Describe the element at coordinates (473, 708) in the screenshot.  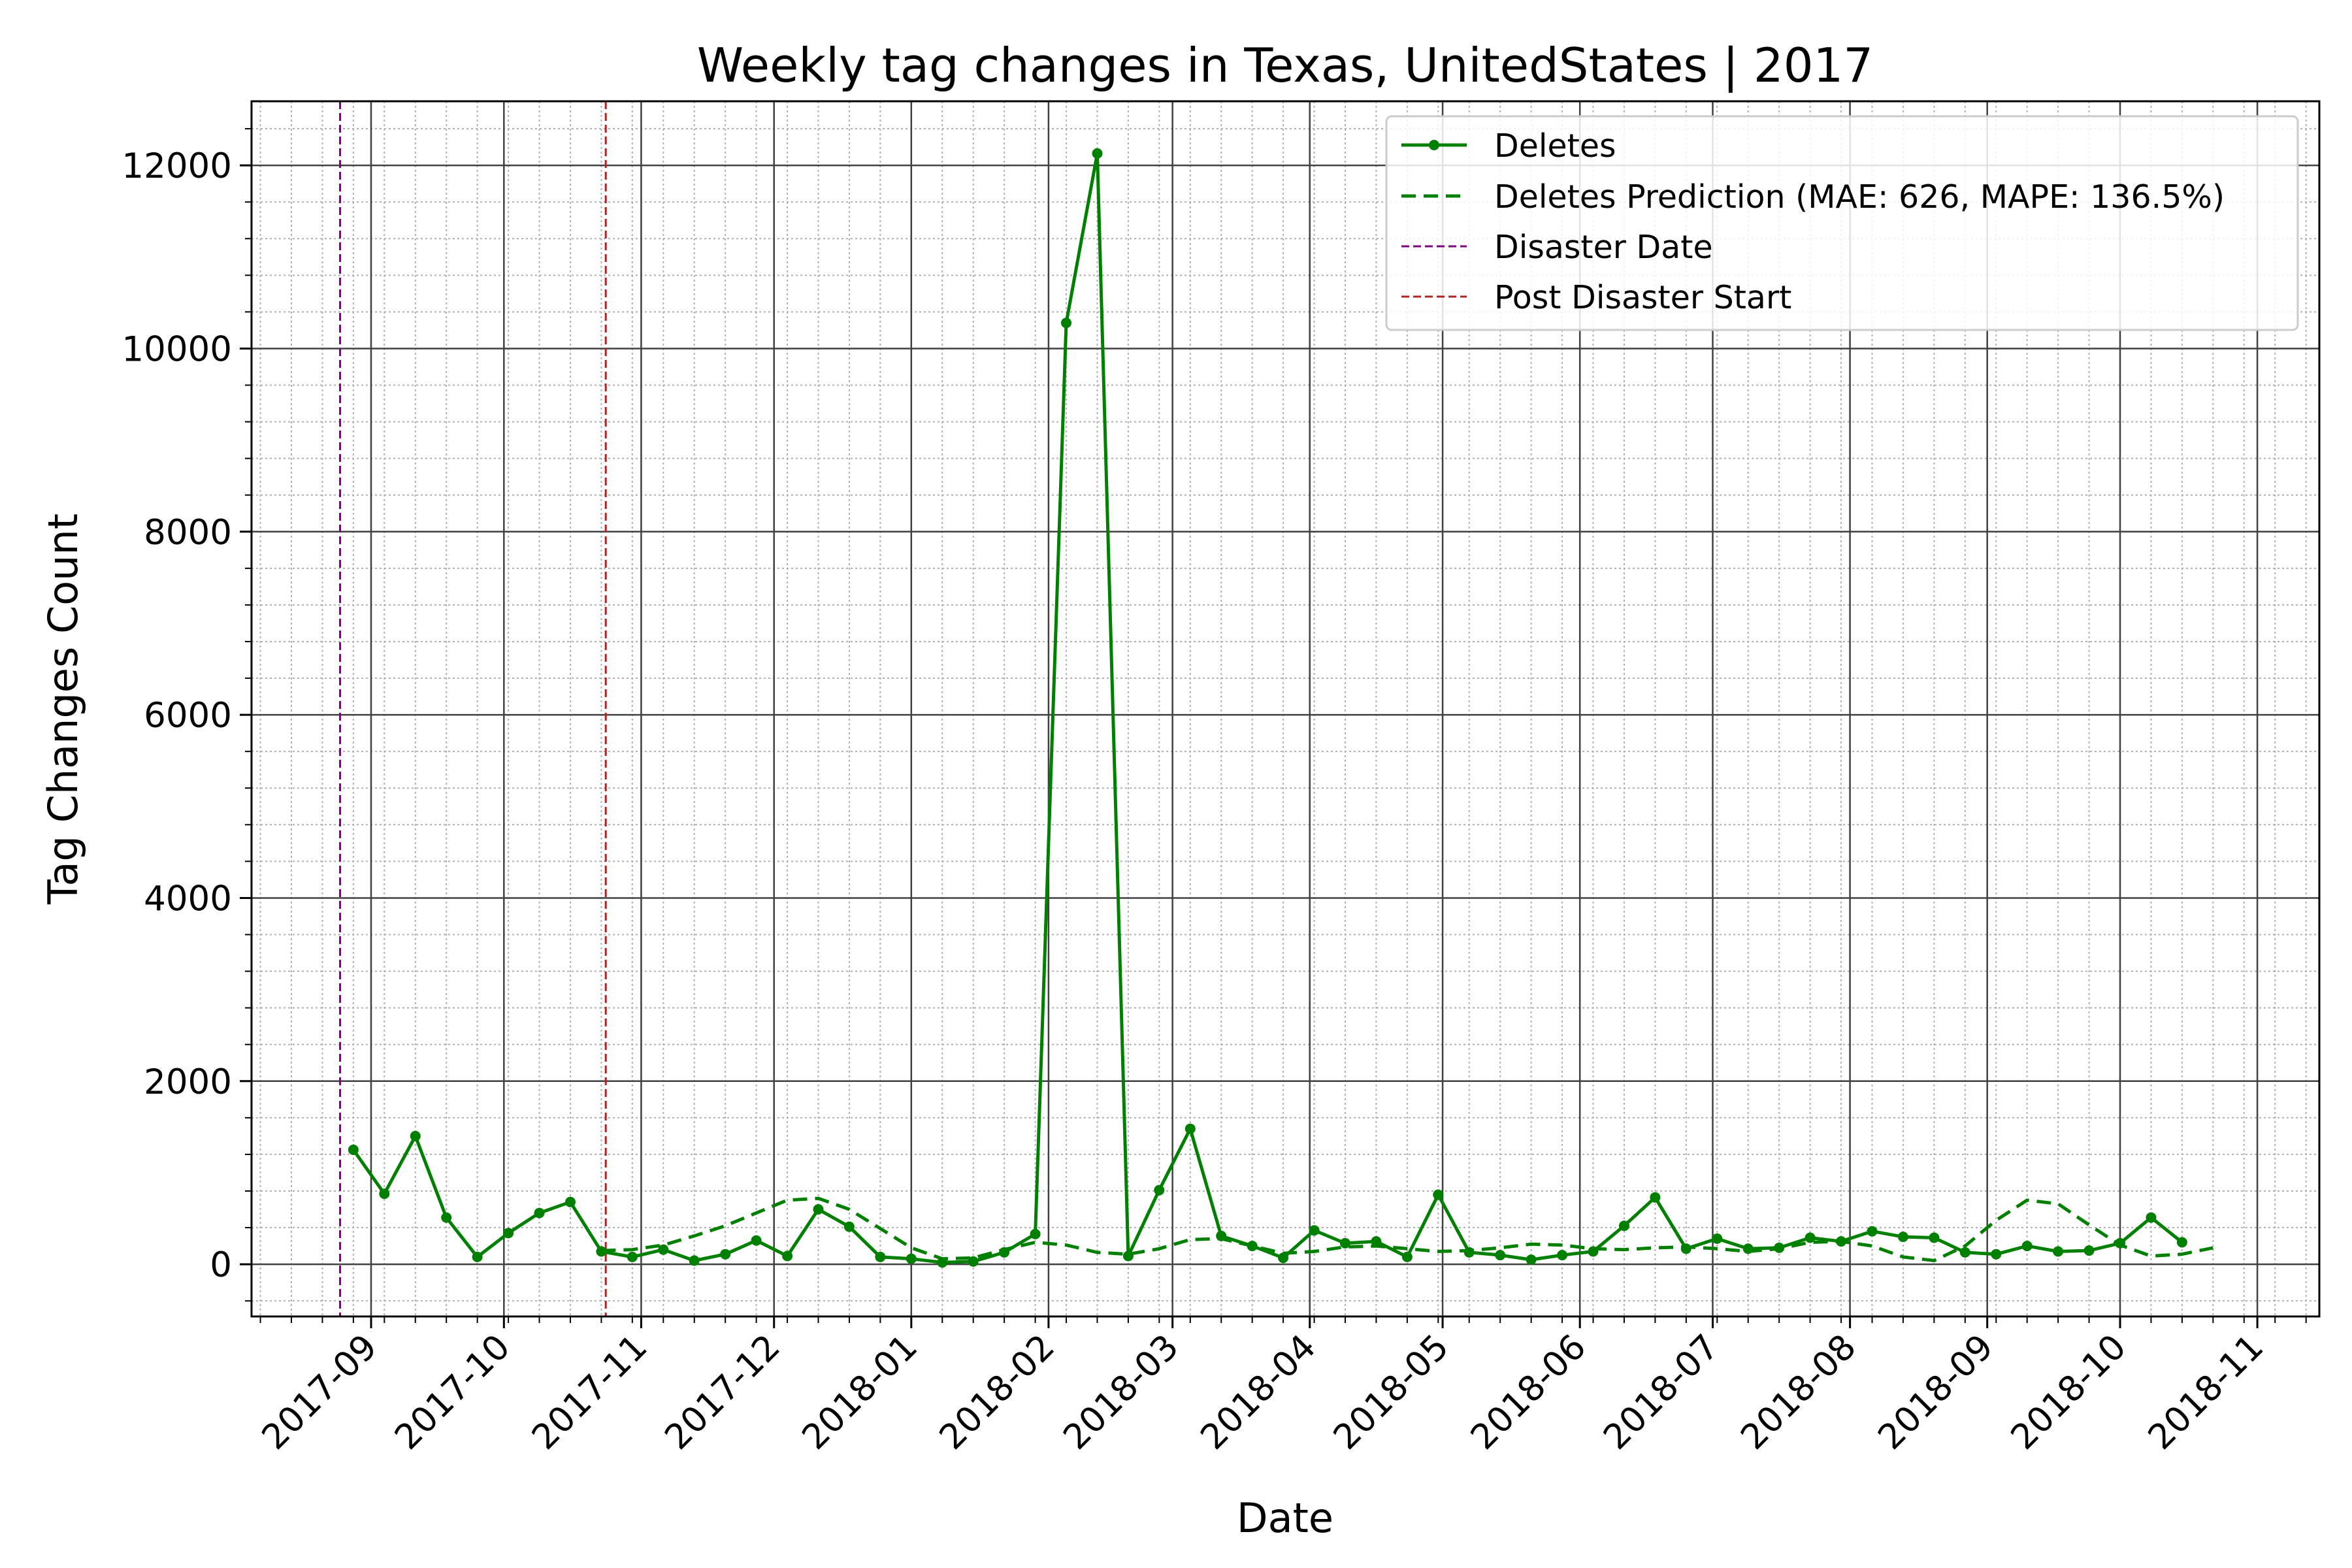
I see `reference-lines` at that location.